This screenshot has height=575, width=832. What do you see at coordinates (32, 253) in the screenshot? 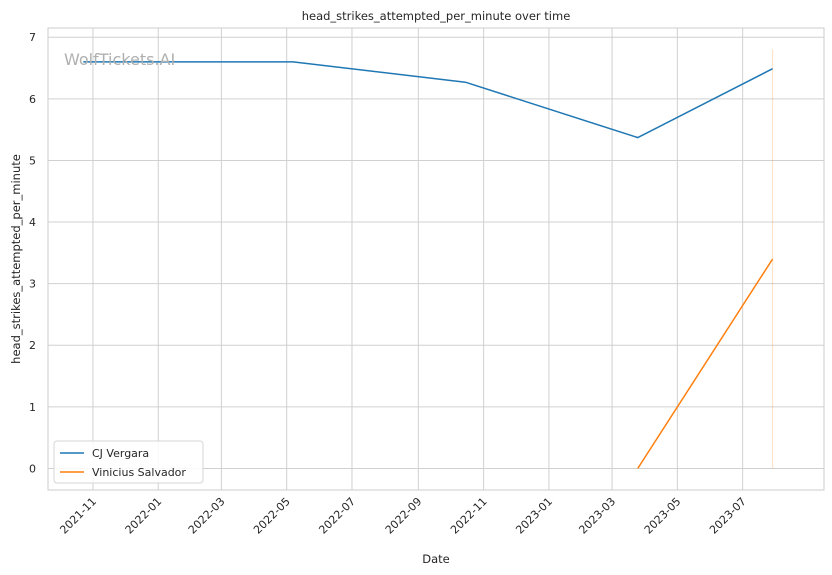
I see `y-tick-labels: 0 1 2 3 4 5 6 7` at bounding box center [32, 253].